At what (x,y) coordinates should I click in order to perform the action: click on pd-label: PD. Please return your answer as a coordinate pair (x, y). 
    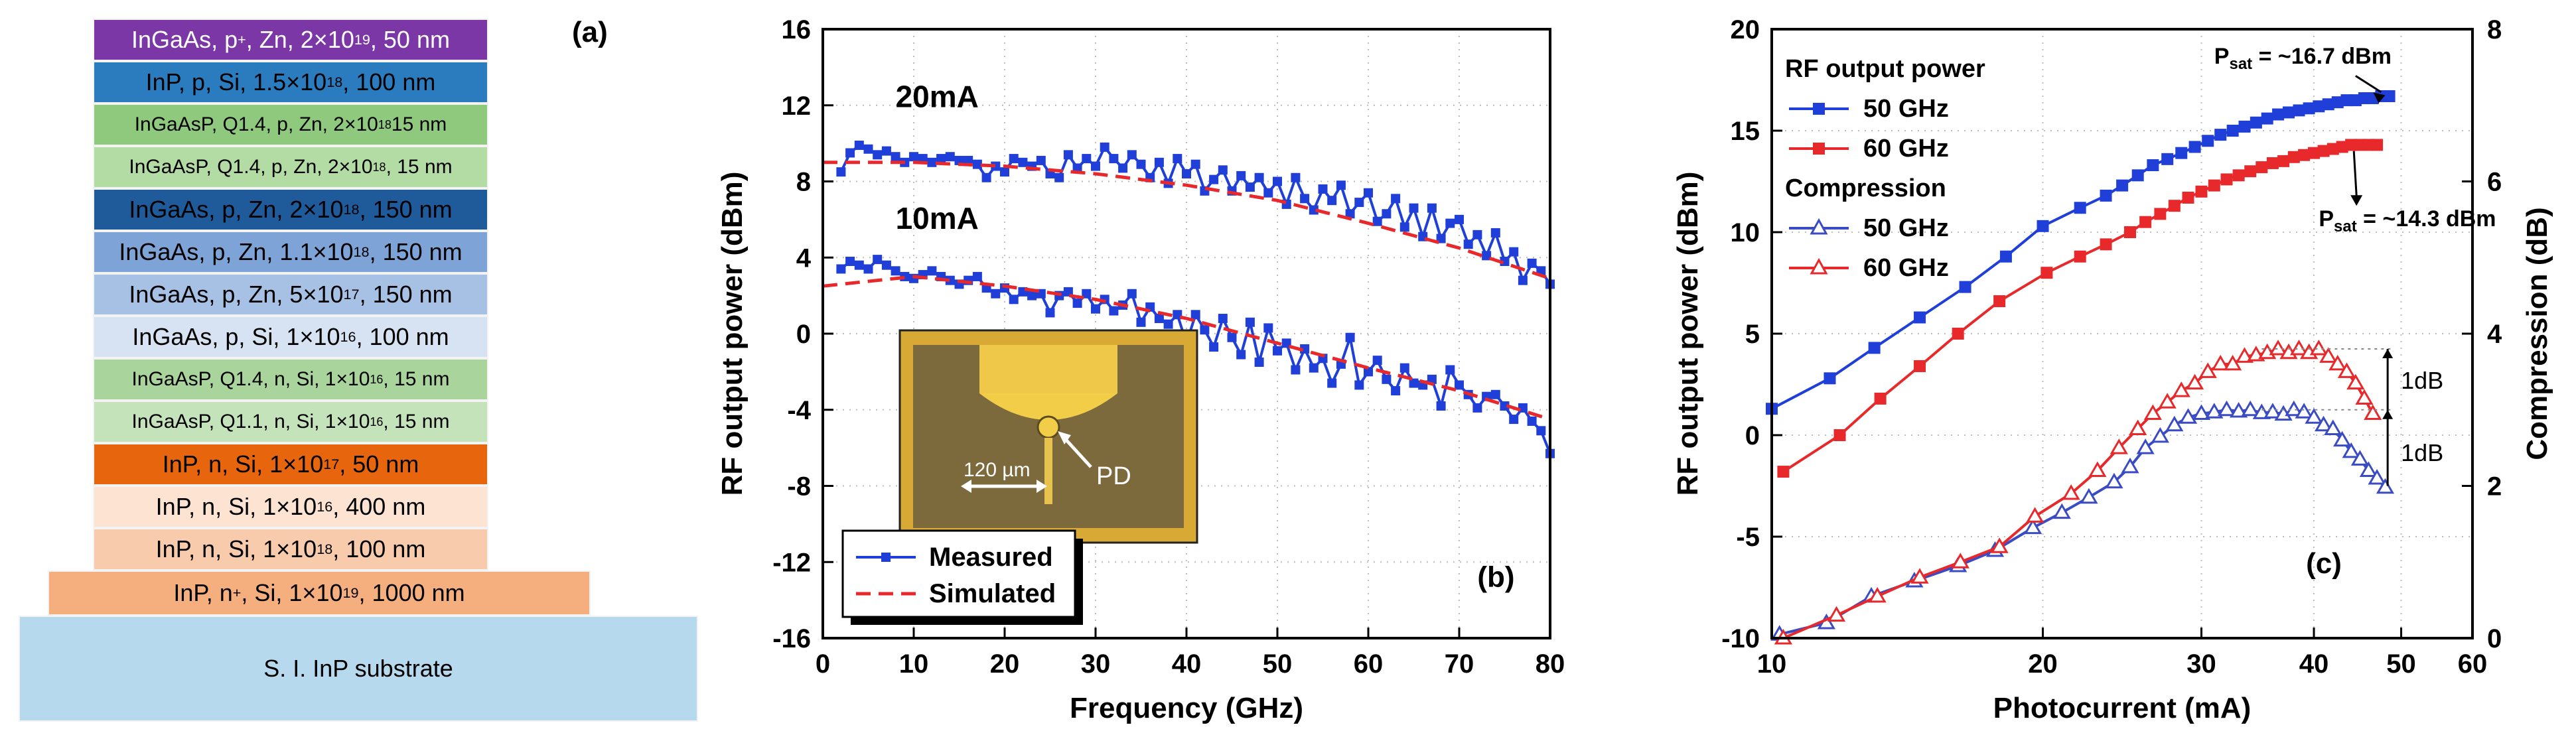
    Looking at the image, I should click on (1113, 476).